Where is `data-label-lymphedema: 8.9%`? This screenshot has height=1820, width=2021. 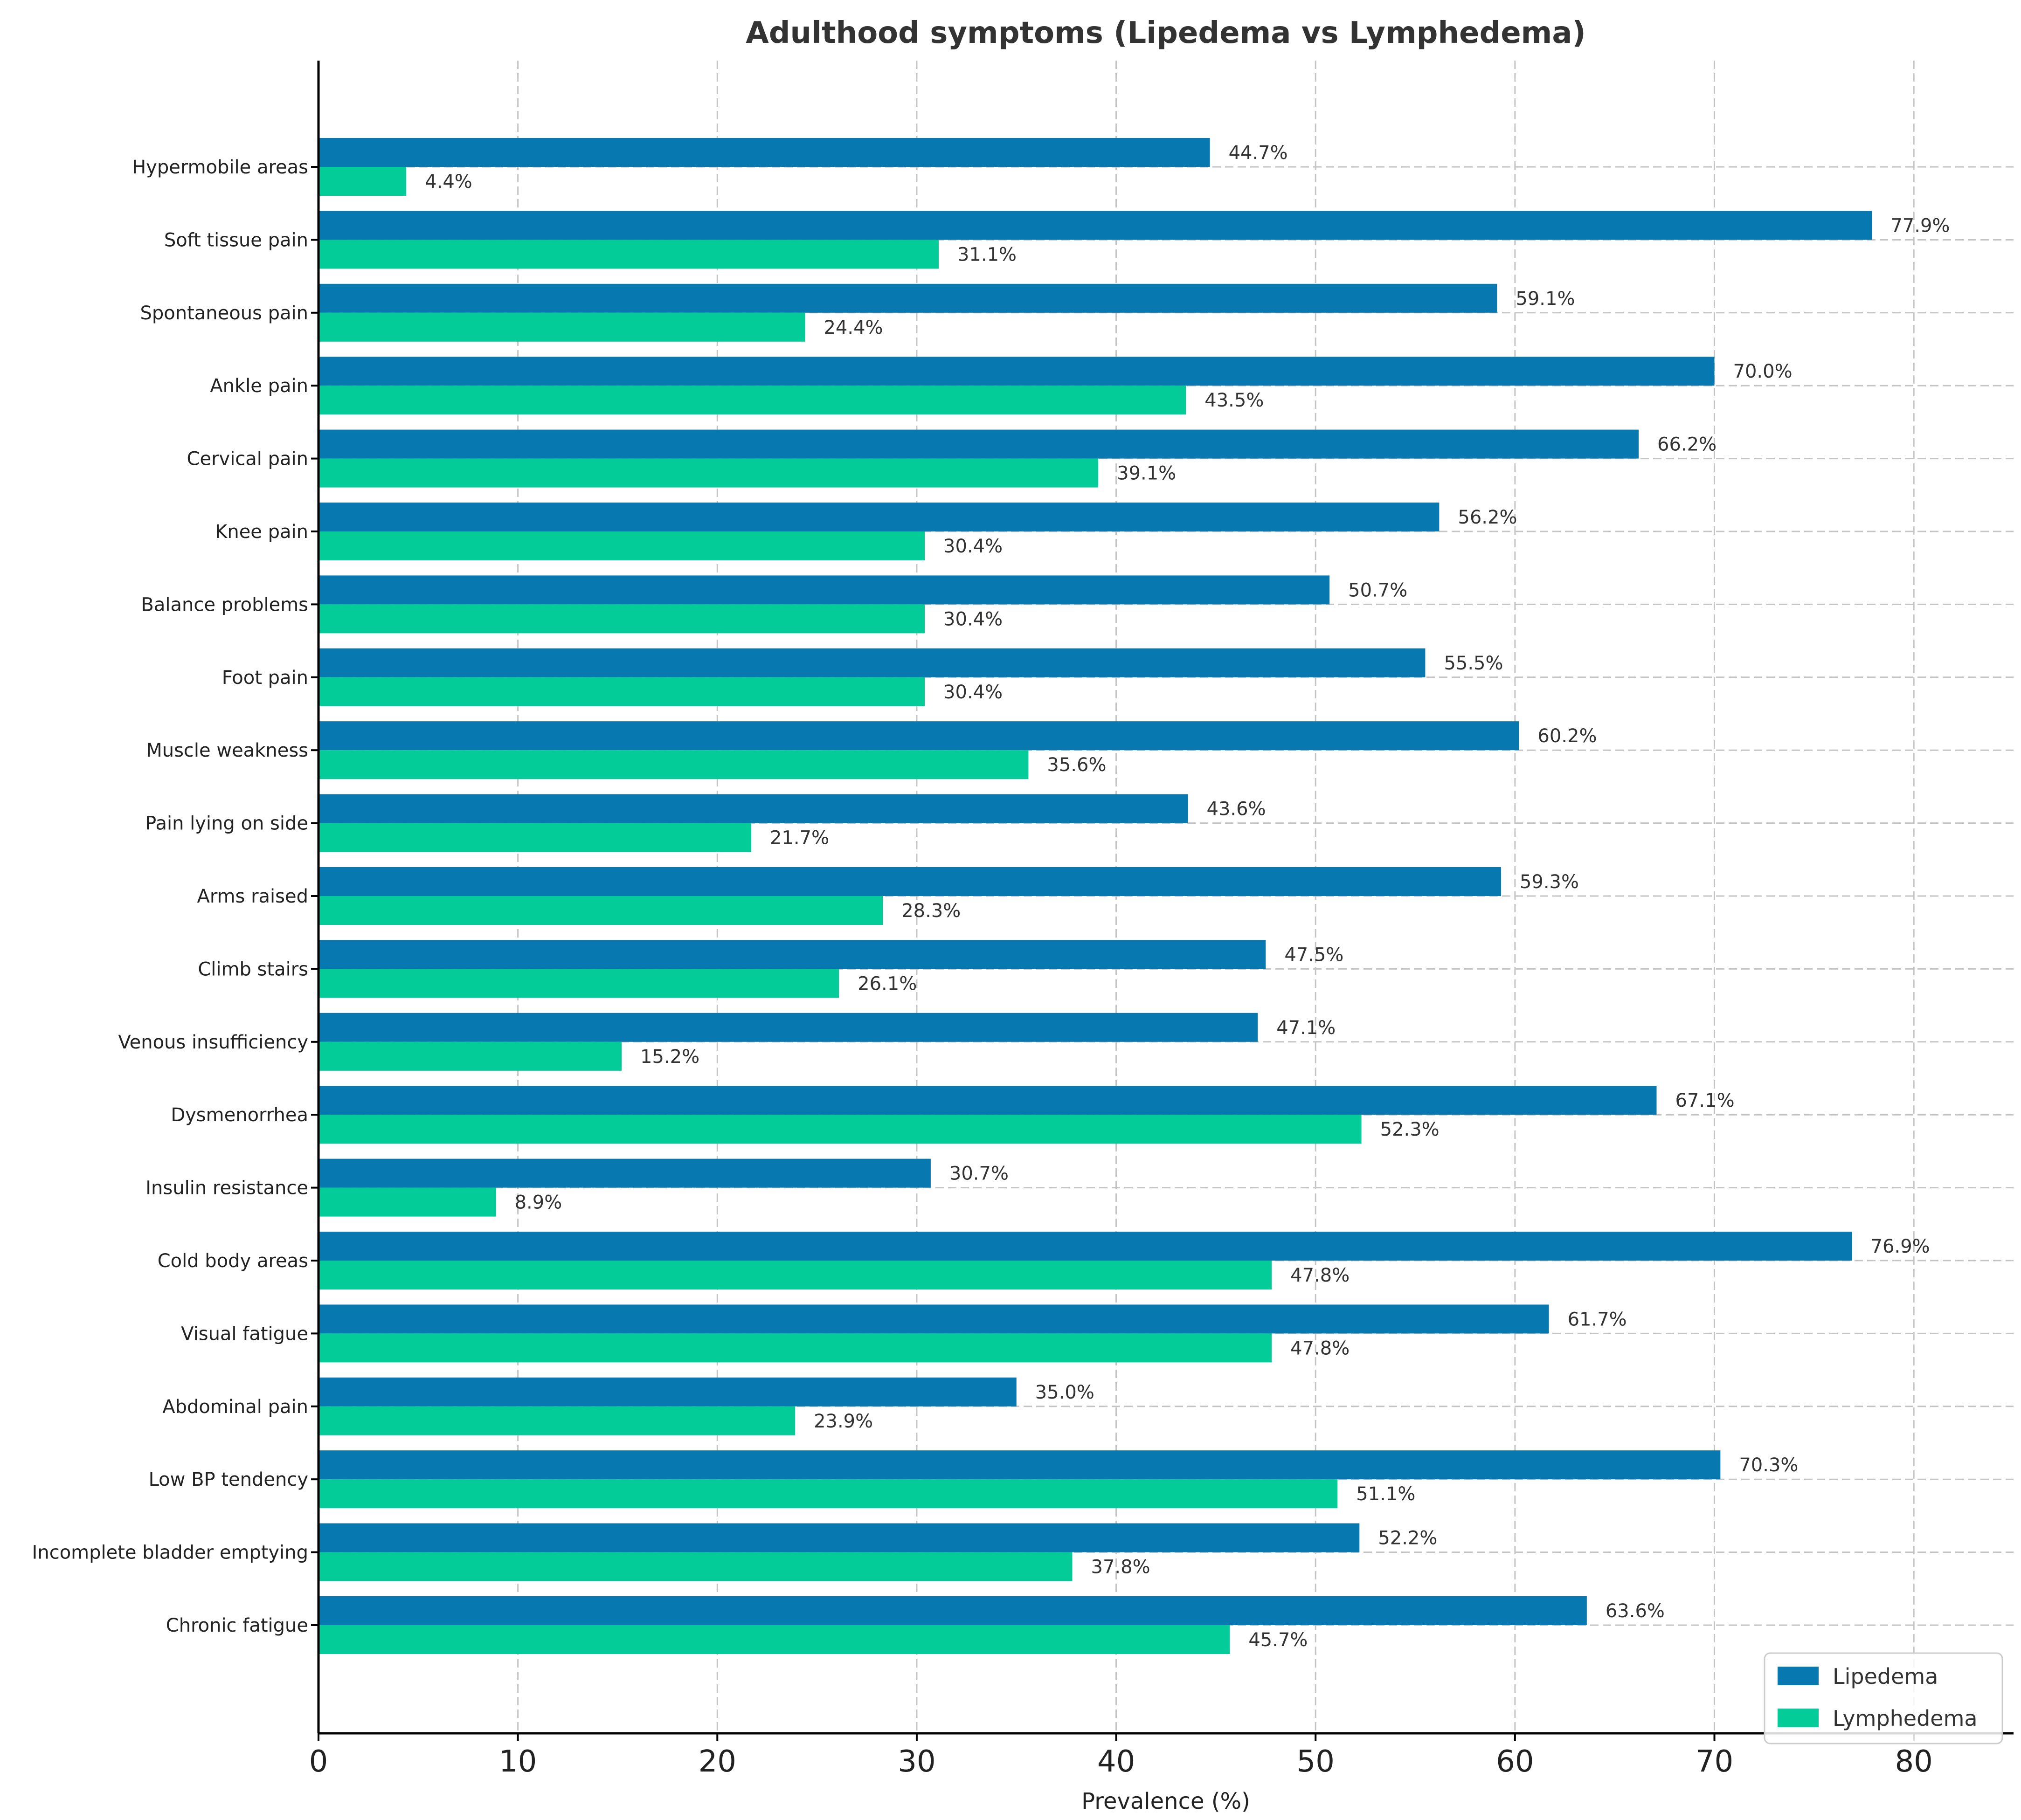 data-label-lymphedema: 8.9% is located at coordinates (539, 1202).